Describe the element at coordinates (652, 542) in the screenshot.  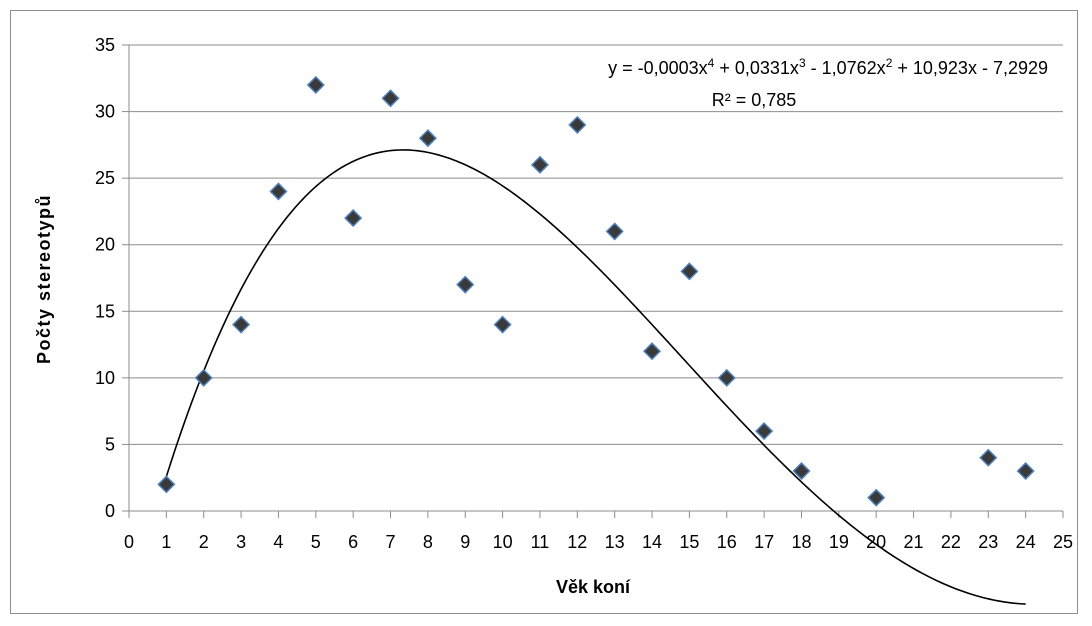
I see `x-tick-label: 14` at that location.